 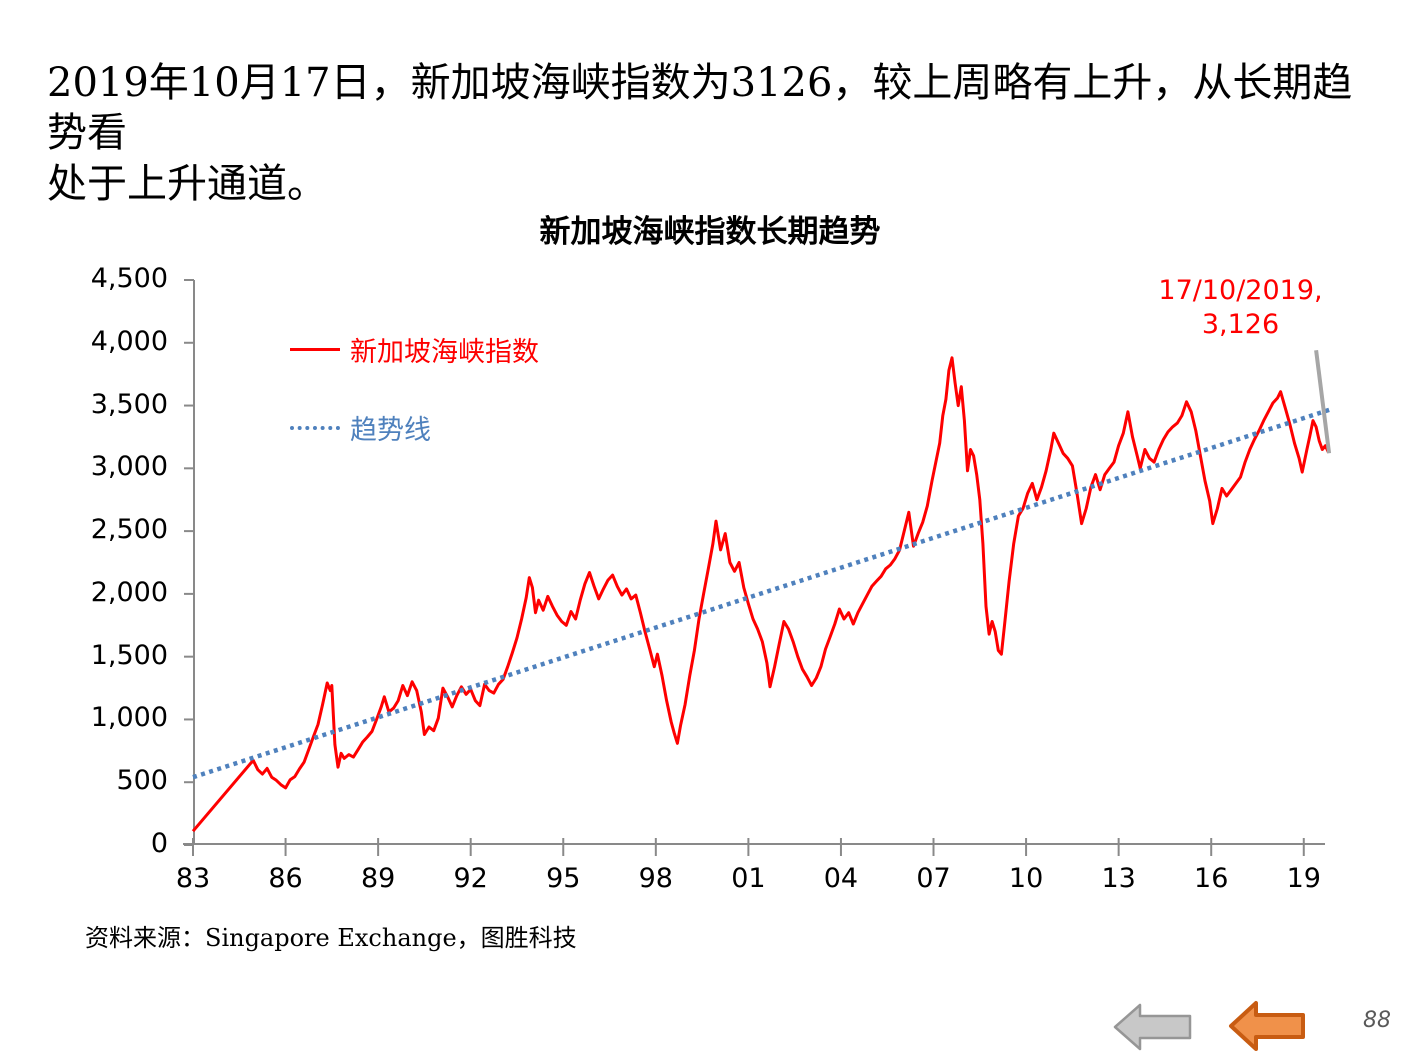 I want to click on x-axis-tick-label: 16, so click(x=1211, y=878).